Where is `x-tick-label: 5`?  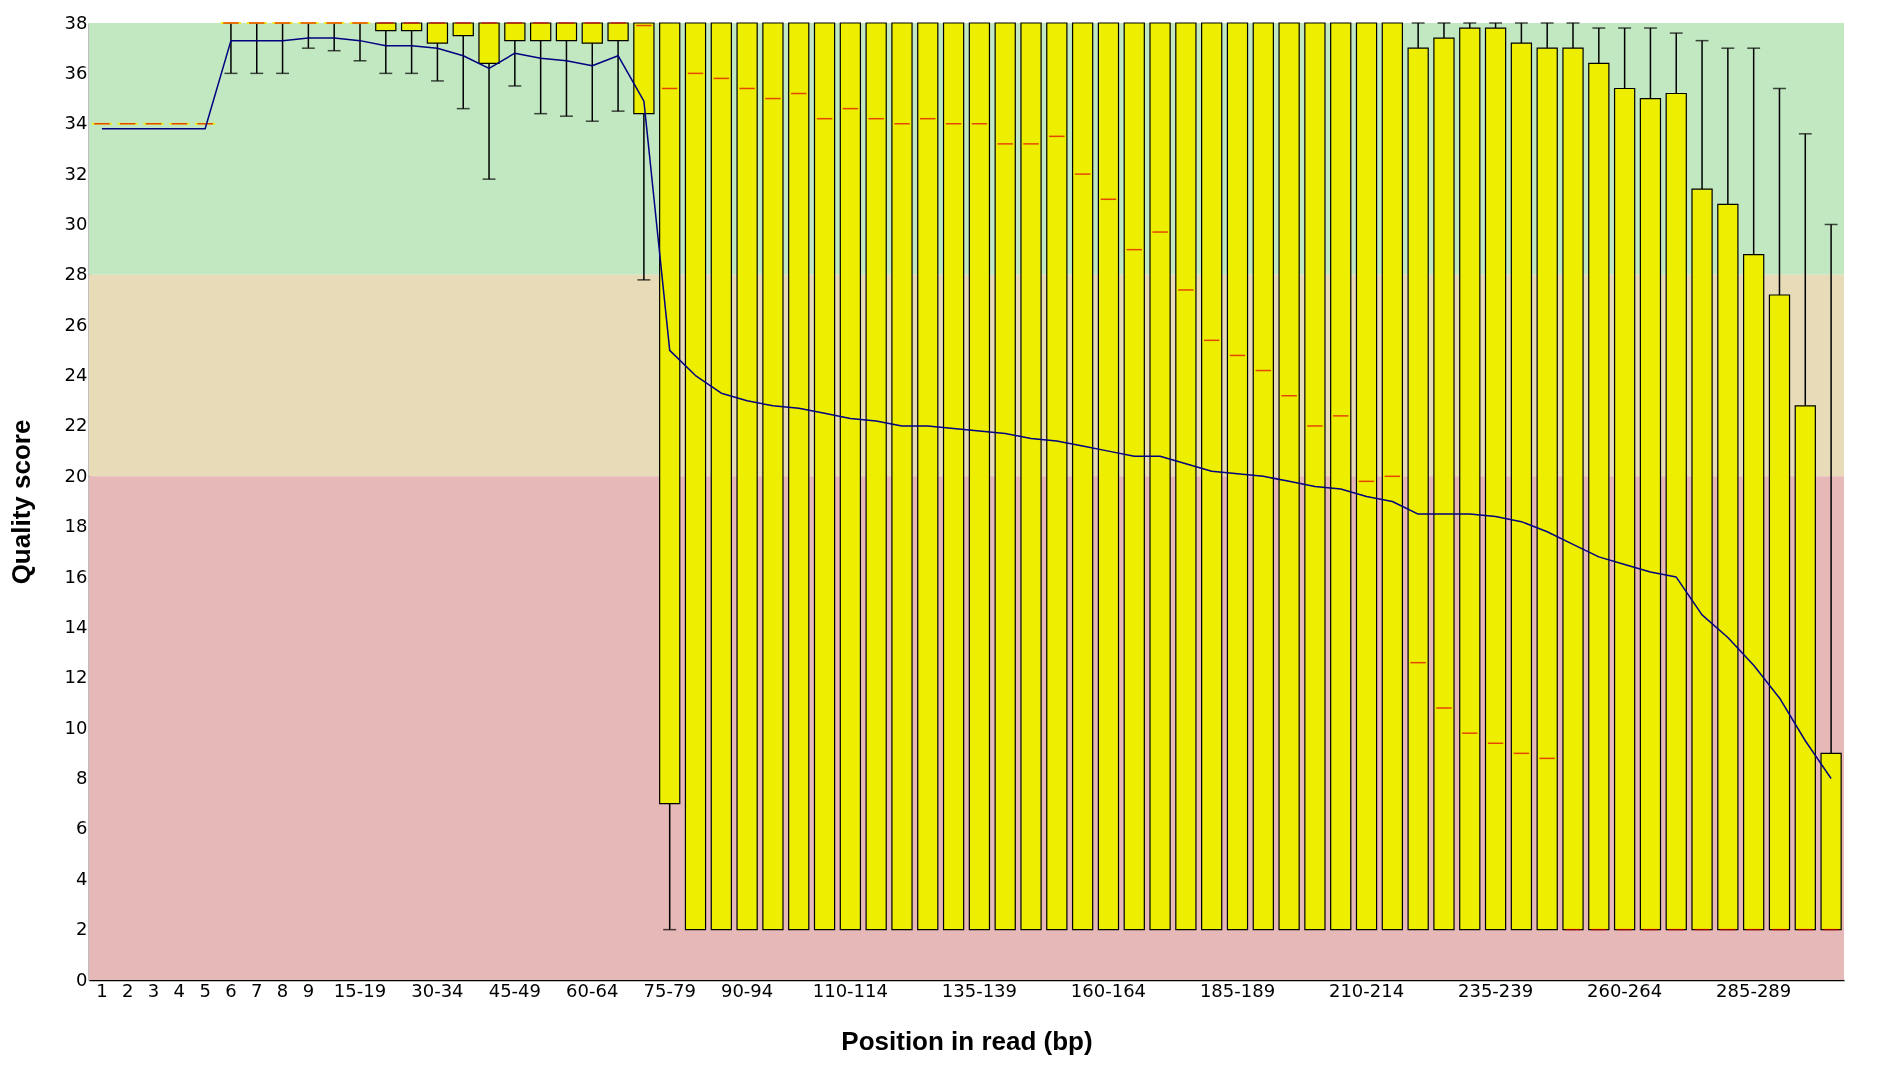 x-tick-label: 5 is located at coordinates (205, 990).